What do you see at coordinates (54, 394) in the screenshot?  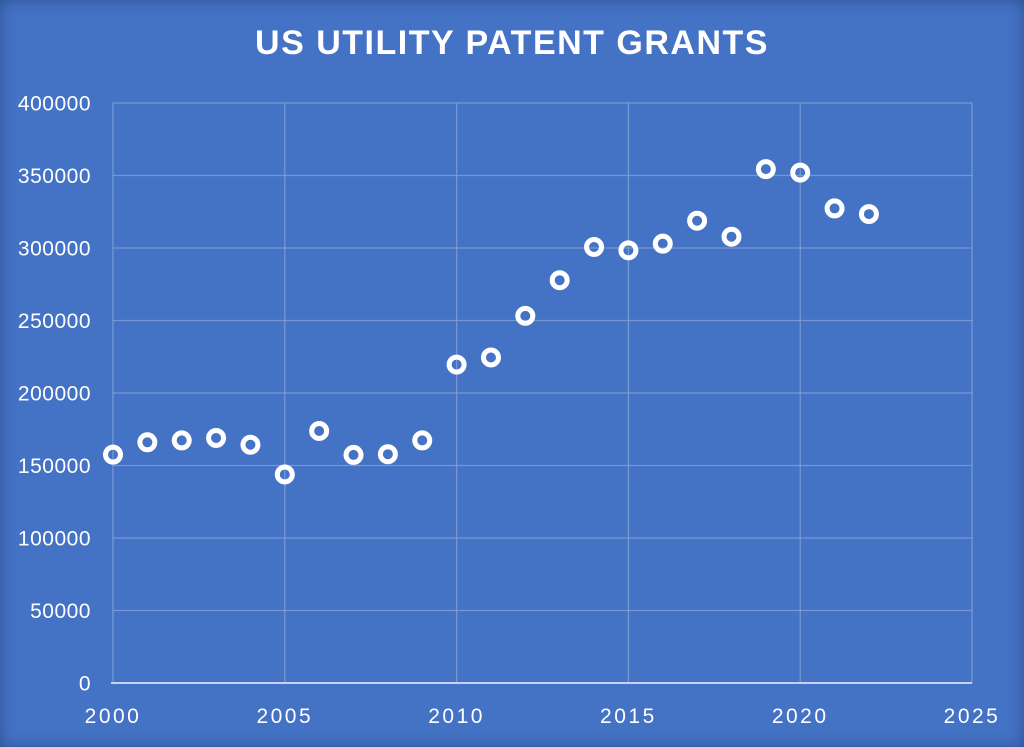 I see `y-tick-label: 200000` at bounding box center [54, 394].